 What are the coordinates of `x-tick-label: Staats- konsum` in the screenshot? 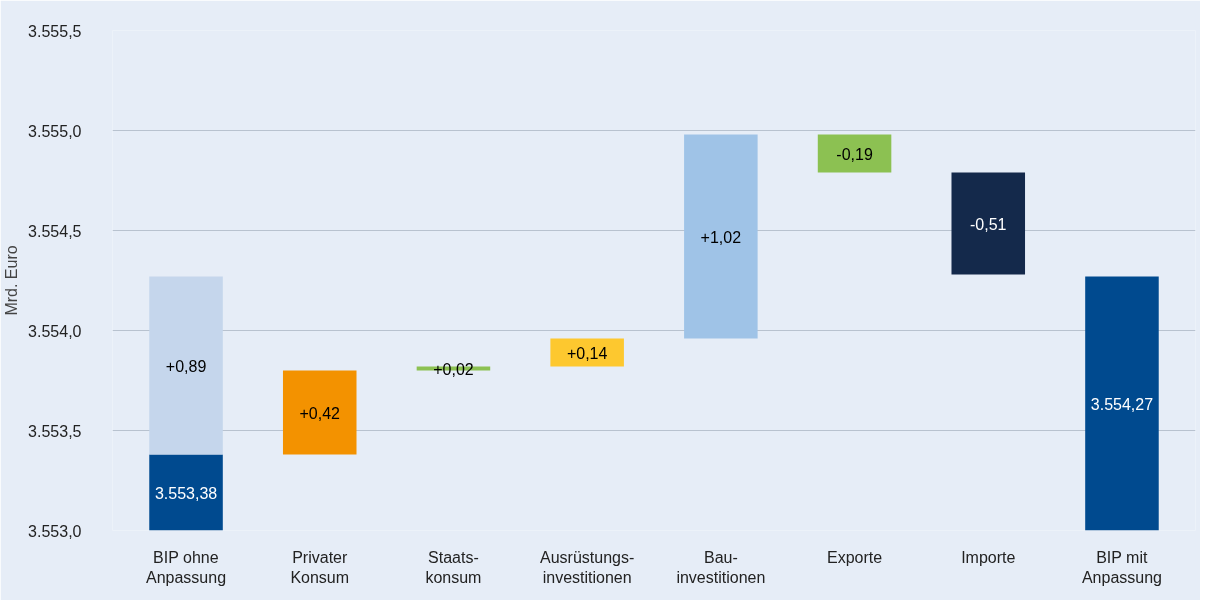 It's located at (453, 567).